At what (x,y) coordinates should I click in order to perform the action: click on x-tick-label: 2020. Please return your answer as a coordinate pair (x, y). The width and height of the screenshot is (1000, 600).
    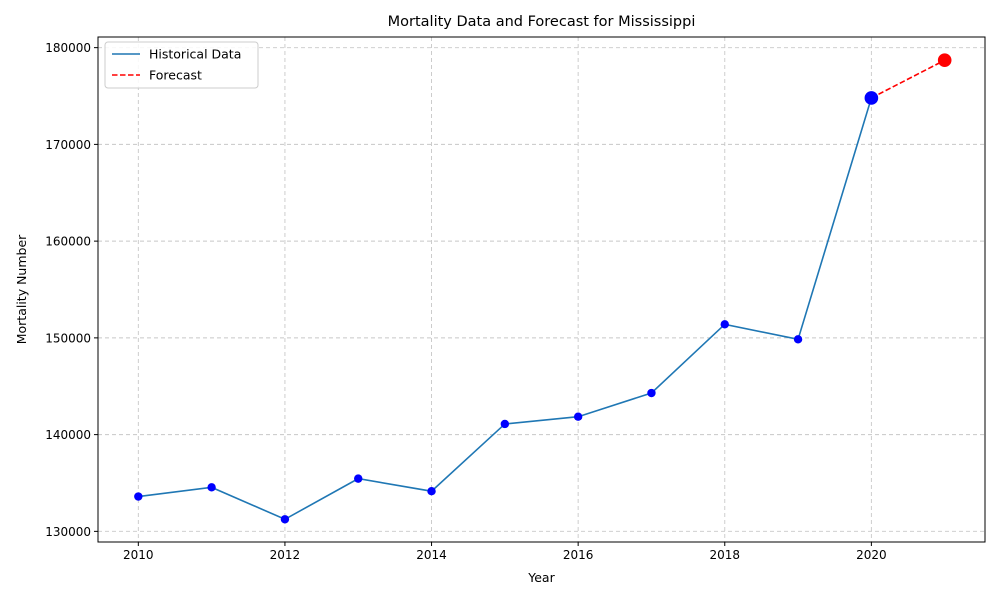
    Looking at the image, I should click on (871, 555).